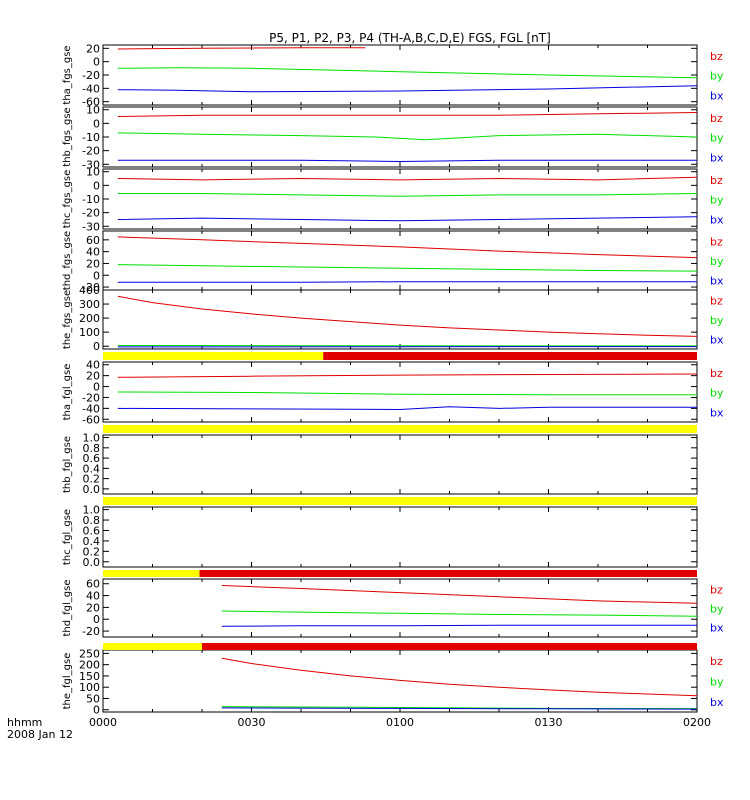 The height and width of the screenshot is (800, 750). Describe the element at coordinates (67, 681) in the screenshot. I see `y-axis-label: the_fgl_gse` at that location.